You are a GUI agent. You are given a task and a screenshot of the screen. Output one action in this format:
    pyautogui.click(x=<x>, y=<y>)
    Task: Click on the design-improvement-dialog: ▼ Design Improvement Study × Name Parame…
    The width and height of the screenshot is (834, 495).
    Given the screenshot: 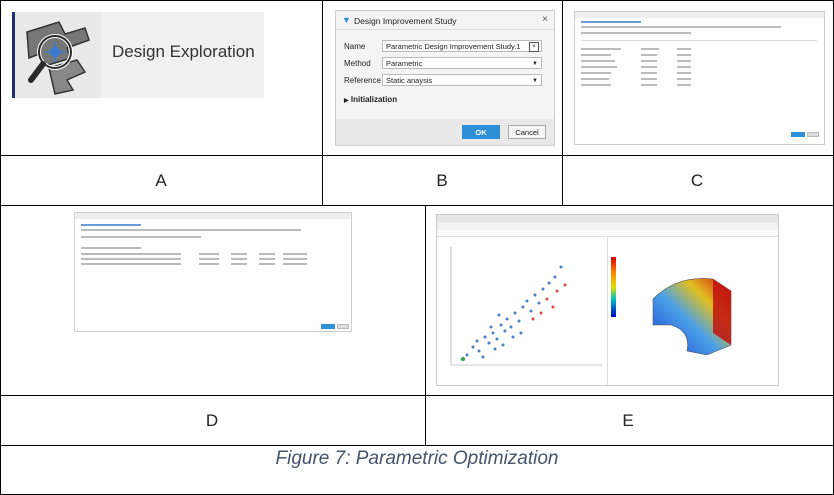 What is the action you would take?
    pyautogui.click(x=445, y=78)
    